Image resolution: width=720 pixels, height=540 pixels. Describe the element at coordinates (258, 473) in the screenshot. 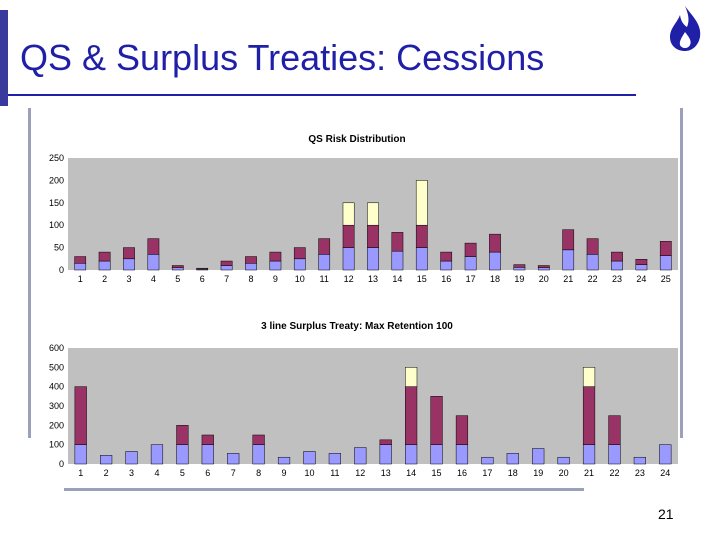

I see `chart2-x-tick-label: 8` at that location.